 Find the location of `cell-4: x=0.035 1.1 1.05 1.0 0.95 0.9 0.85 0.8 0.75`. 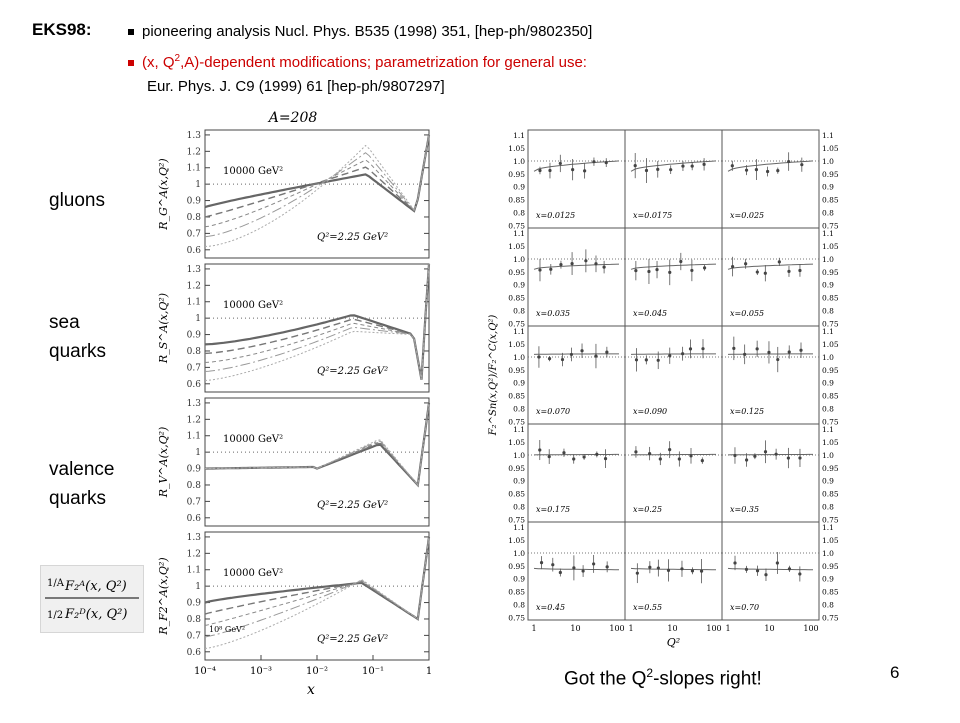

cell-4: x=0.035 1.1 1.05 1.0 0.95 0.9 0.85 0.8 0.75 is located at coordinates (567, 277).